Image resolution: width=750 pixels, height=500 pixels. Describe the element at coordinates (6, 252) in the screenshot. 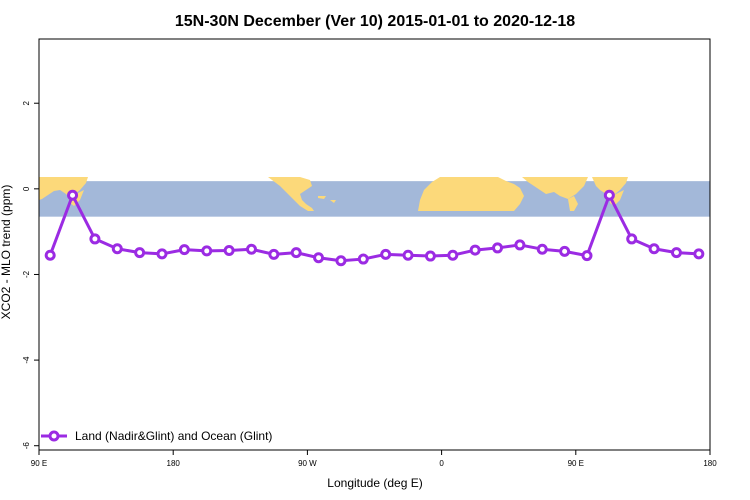

I see `y-axis-label: XCO2 - MLO trend (ppm)` at that location.